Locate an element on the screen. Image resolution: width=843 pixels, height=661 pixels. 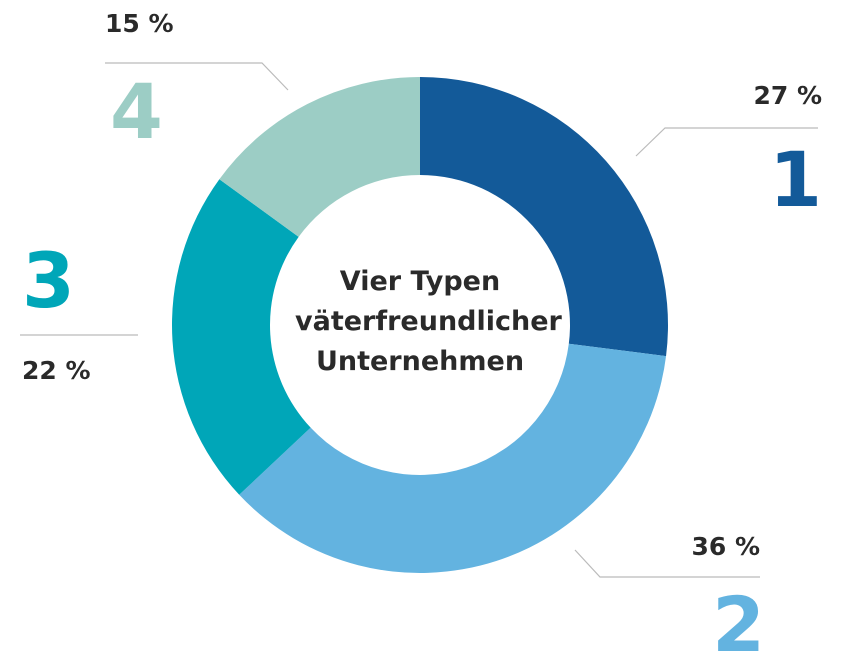
chart-title: Vier Typen väterfreundlicher Unternehmen is located at coordinates (428, 321).